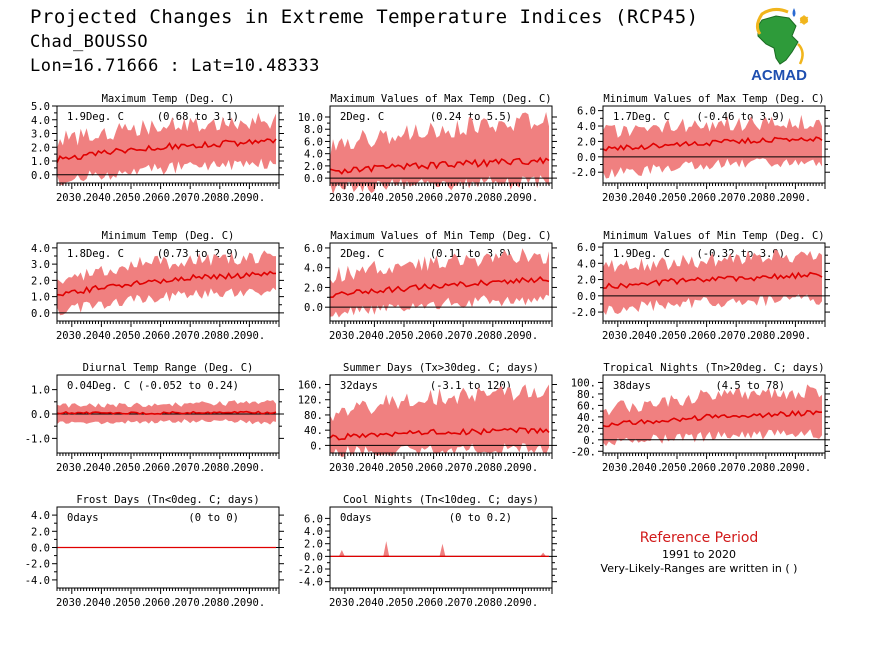  I want to click on chart-value-label: 32days, so click(359, 386).